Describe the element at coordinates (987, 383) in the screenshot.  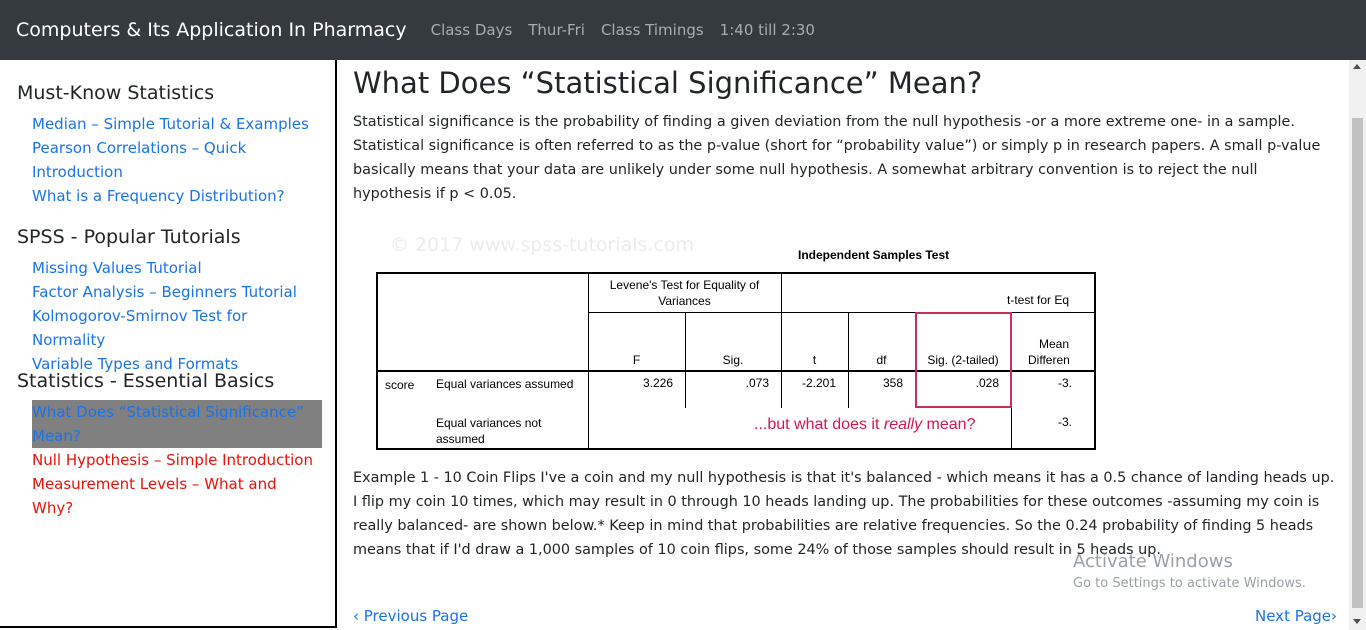
I see `row1-sig-2tailed: .028` at that location.